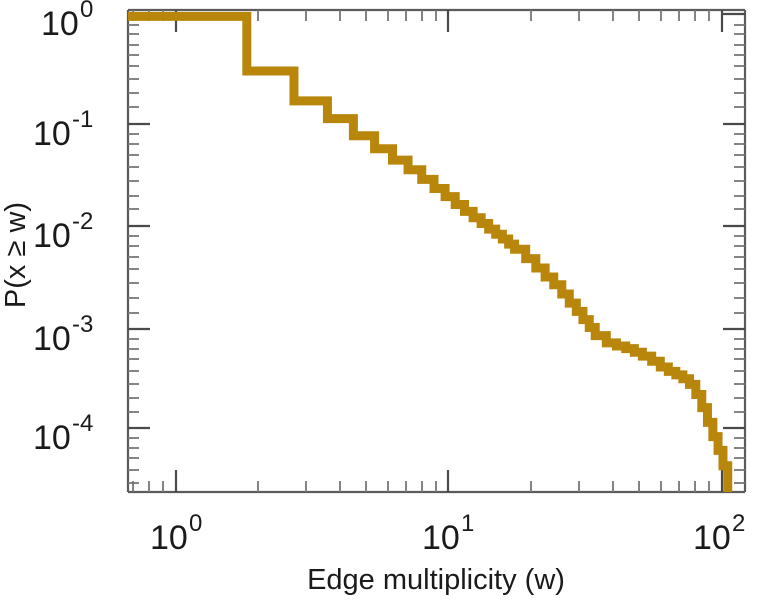  What do you see at coordinates (82, 324) in the screenshot?
I see `y-tick-label-0p001-exponent: -3` at bounding box center [82, 324].